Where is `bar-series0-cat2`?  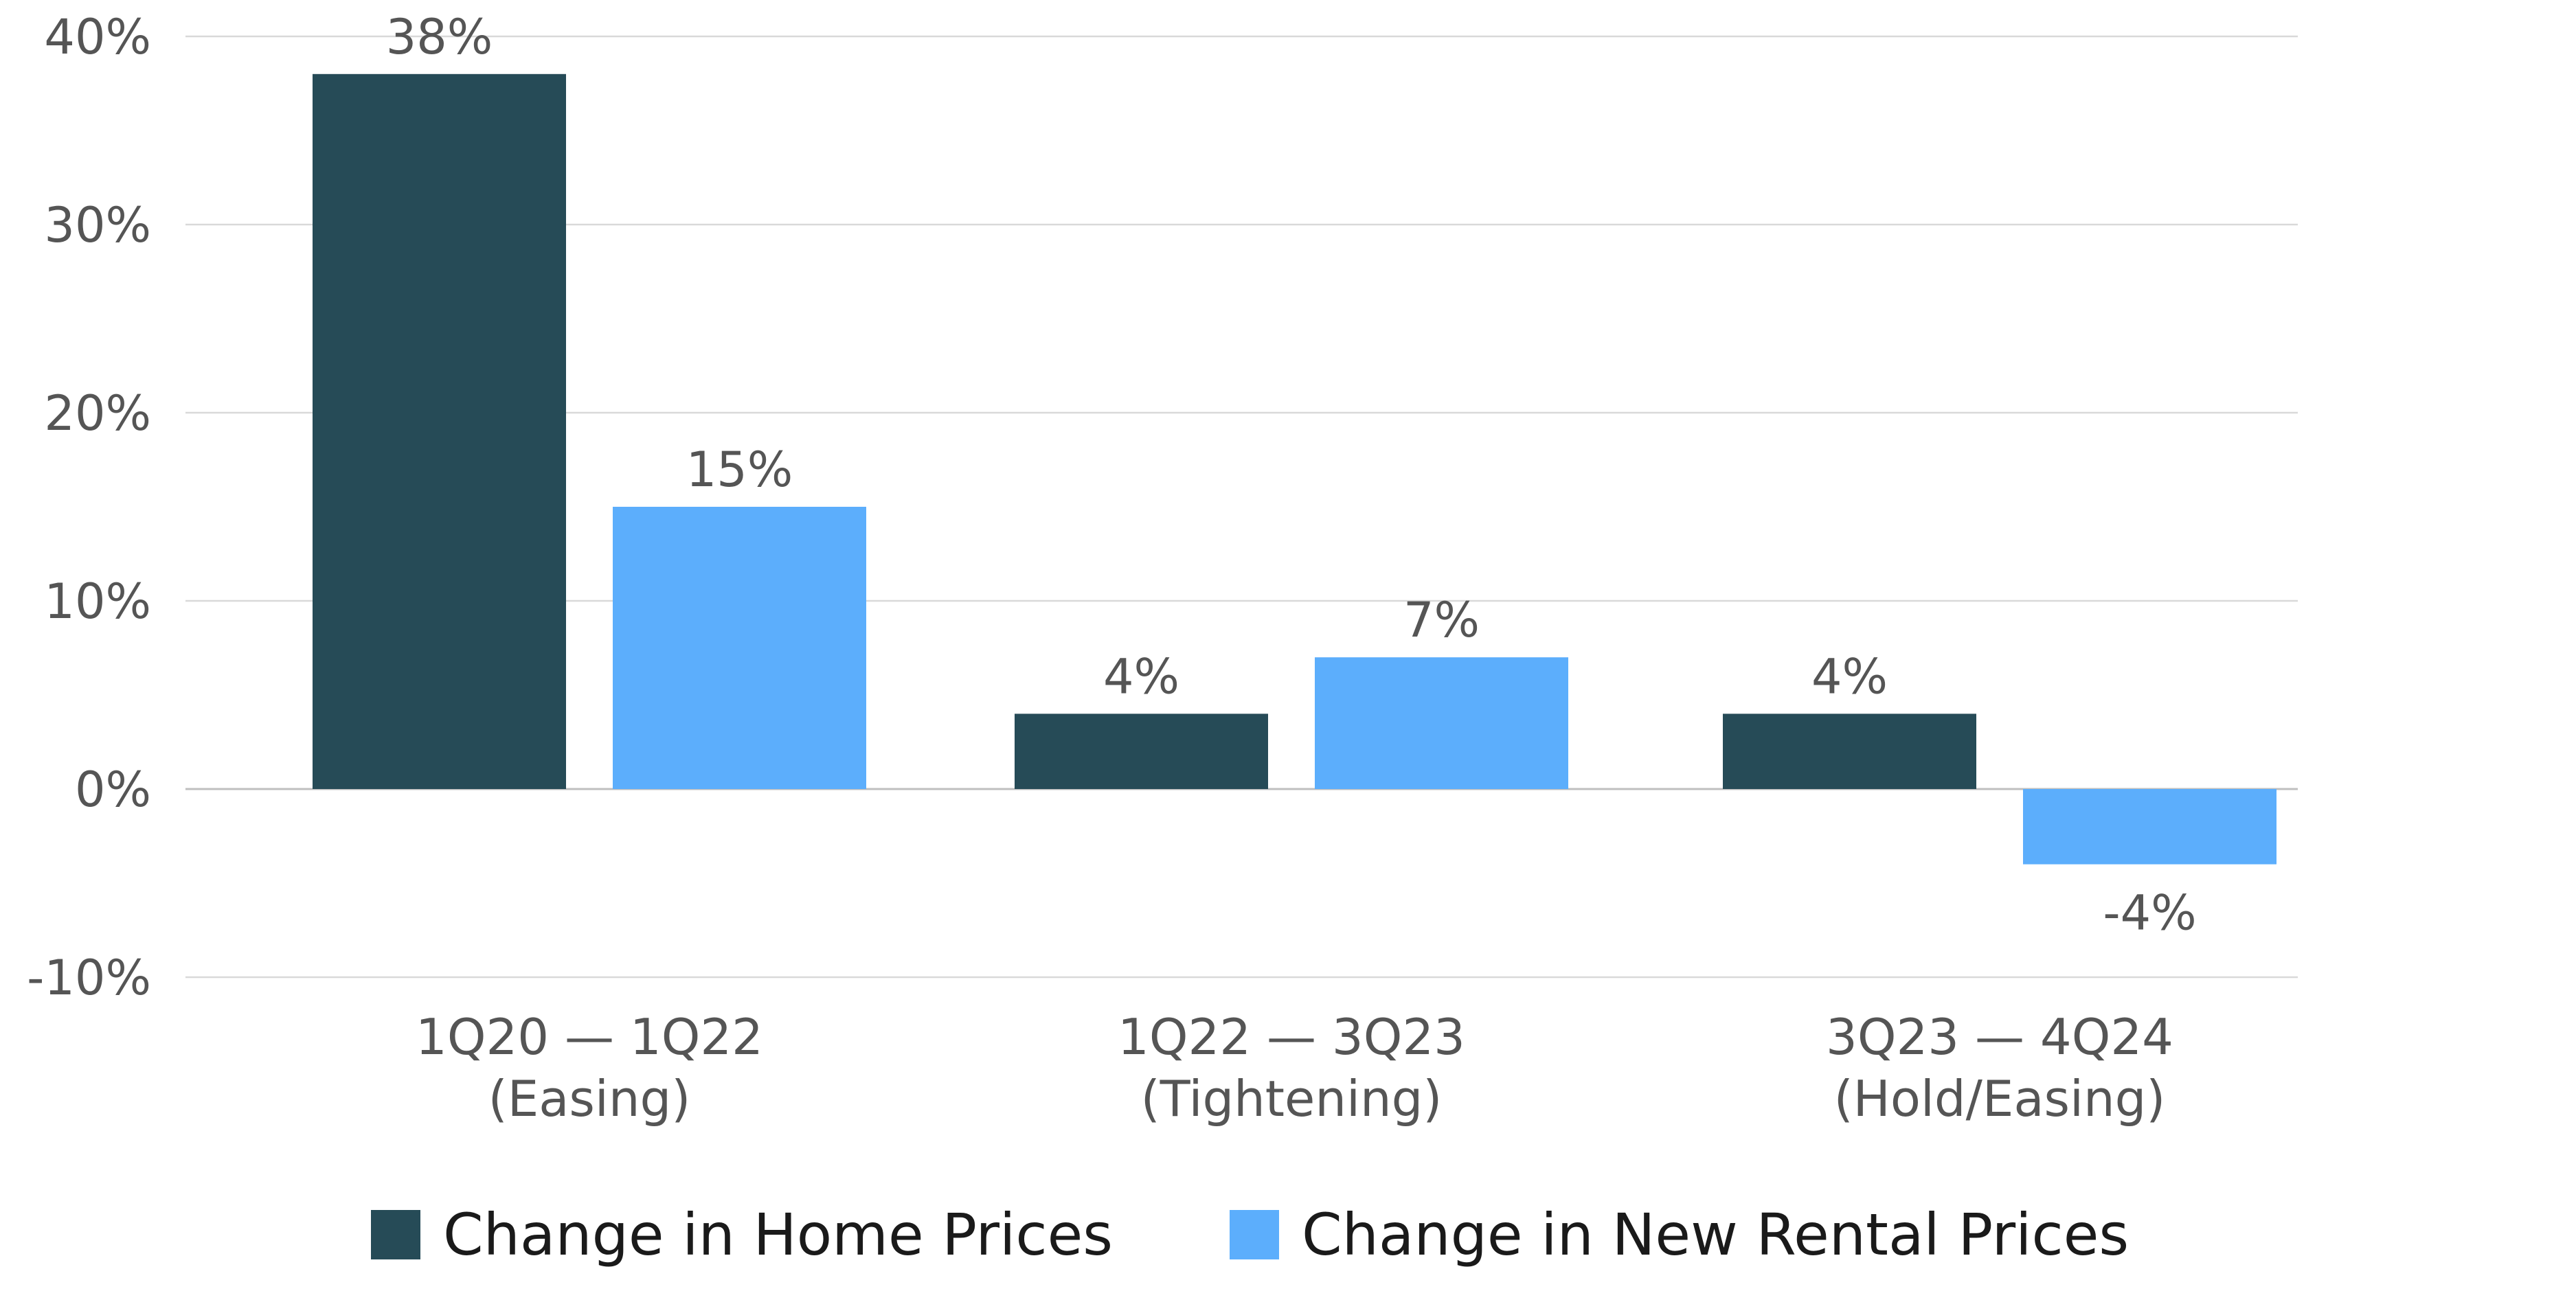
bar-series0-cat2 is located at coordinates (1849, 751).